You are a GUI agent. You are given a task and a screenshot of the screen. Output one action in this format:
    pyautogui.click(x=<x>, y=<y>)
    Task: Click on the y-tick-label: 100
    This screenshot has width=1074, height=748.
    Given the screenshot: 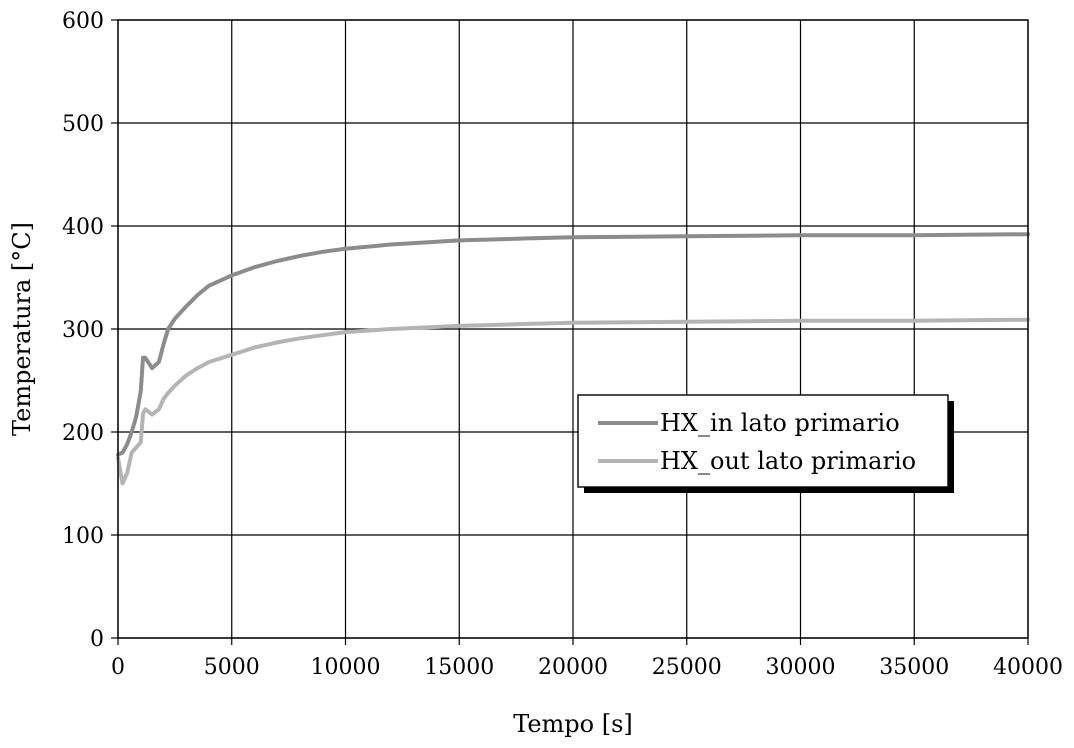 What is the action you would take?
    pyautogui.click(x=83, y=536)
    